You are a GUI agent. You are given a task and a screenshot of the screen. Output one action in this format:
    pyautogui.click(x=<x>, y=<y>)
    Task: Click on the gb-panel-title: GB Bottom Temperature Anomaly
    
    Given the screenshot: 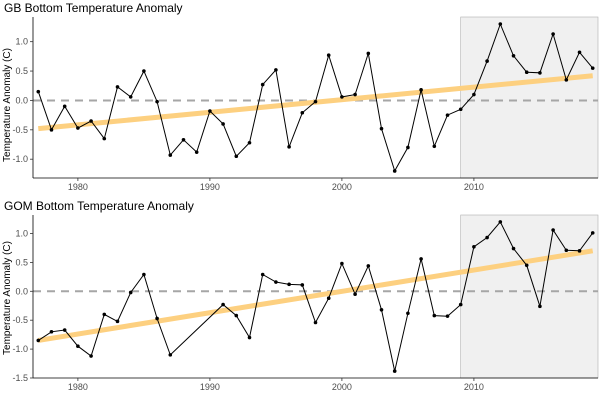 What is the action you would take?
    pyautogui.click(x=93, y=8)
    